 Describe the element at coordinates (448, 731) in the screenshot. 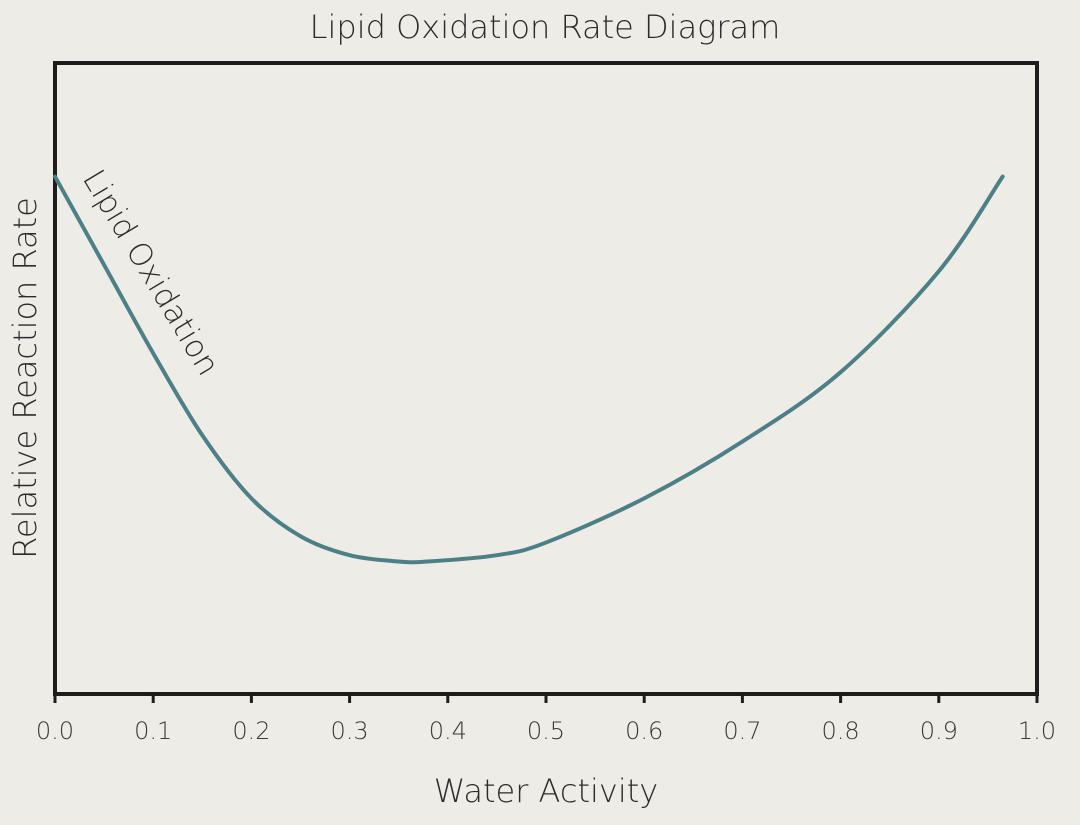

I see `x-tick-label: 0.4` at that location.